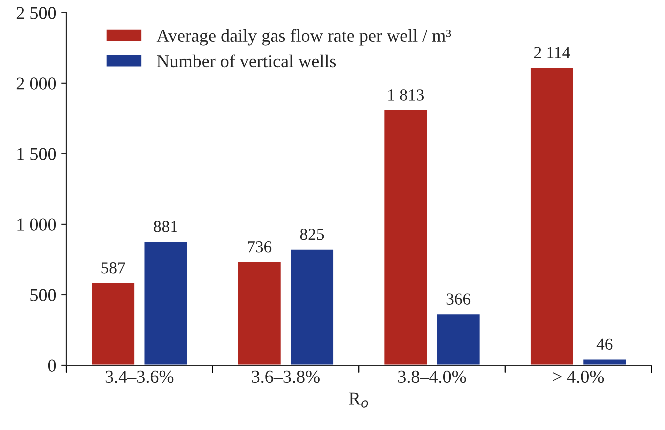 The image size is (665, 430). I want to click on x-tick-label: 3.4–3.6%, so click(140, 377).